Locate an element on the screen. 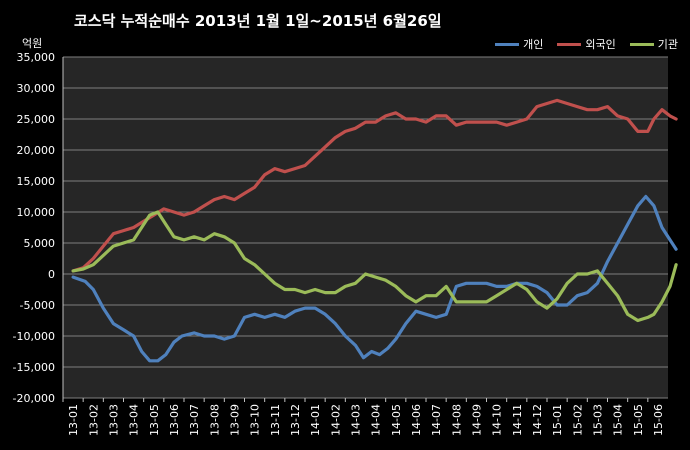  y-tick-label: -20,000 is located at coordinates (34, 398).